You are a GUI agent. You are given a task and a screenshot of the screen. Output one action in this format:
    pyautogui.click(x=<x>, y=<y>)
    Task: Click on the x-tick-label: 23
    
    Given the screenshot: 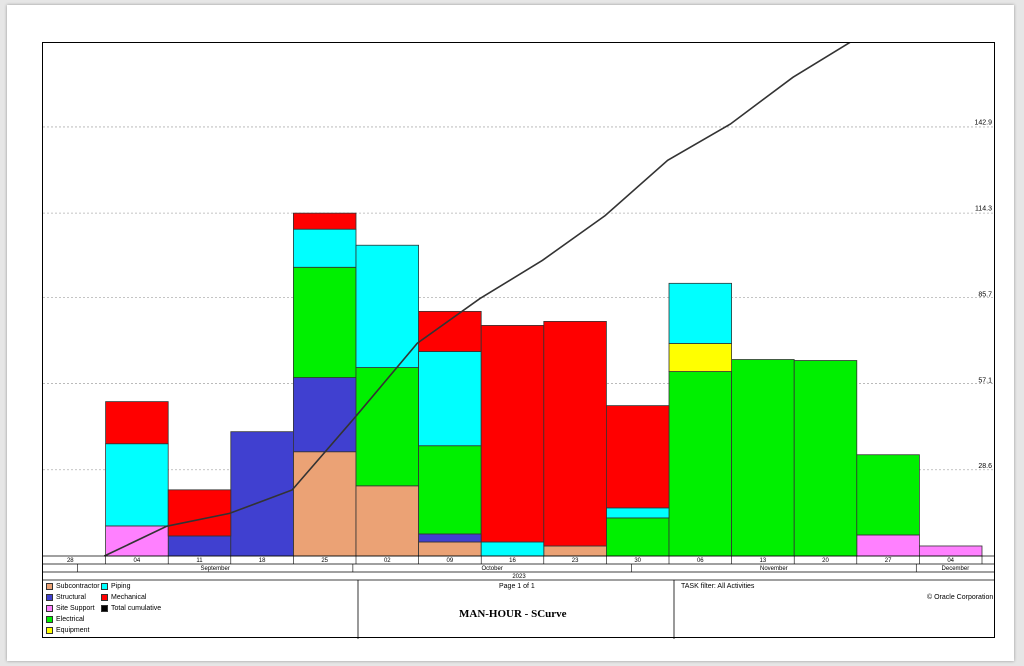 What is the action you would take?
    pyautogui.click(x=575, y=561)
    